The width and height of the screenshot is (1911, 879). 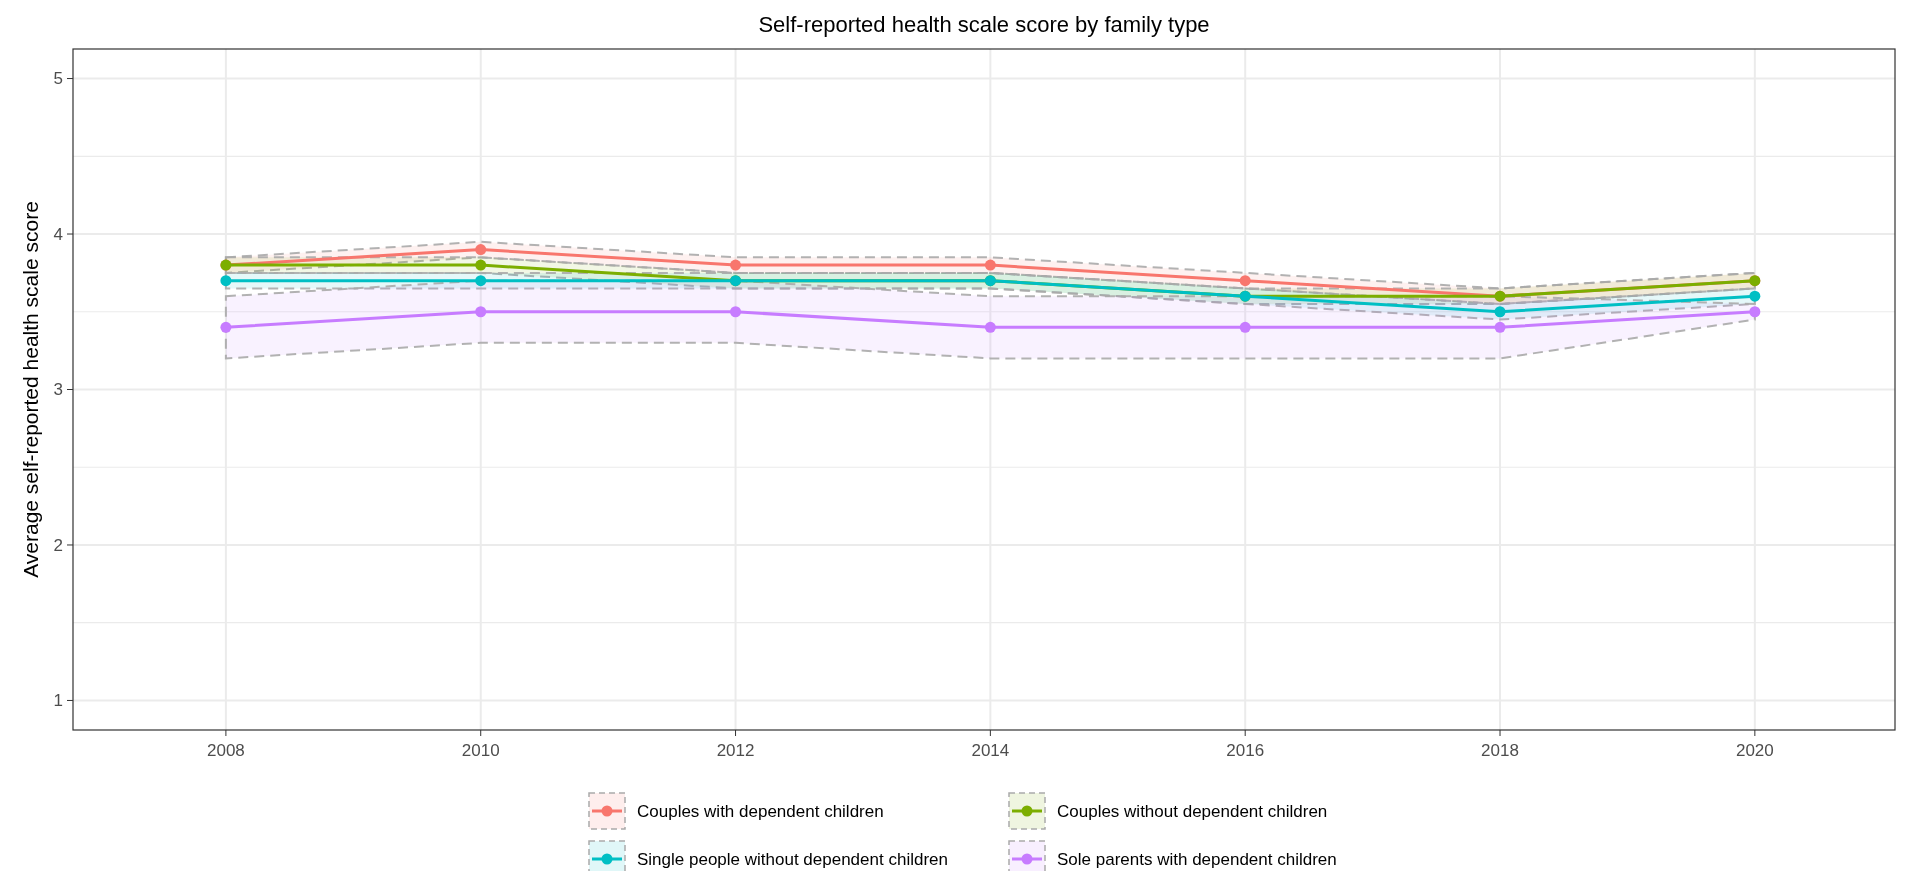 I want to click on x-tick-label: 2008, so click(x=225, y=750).